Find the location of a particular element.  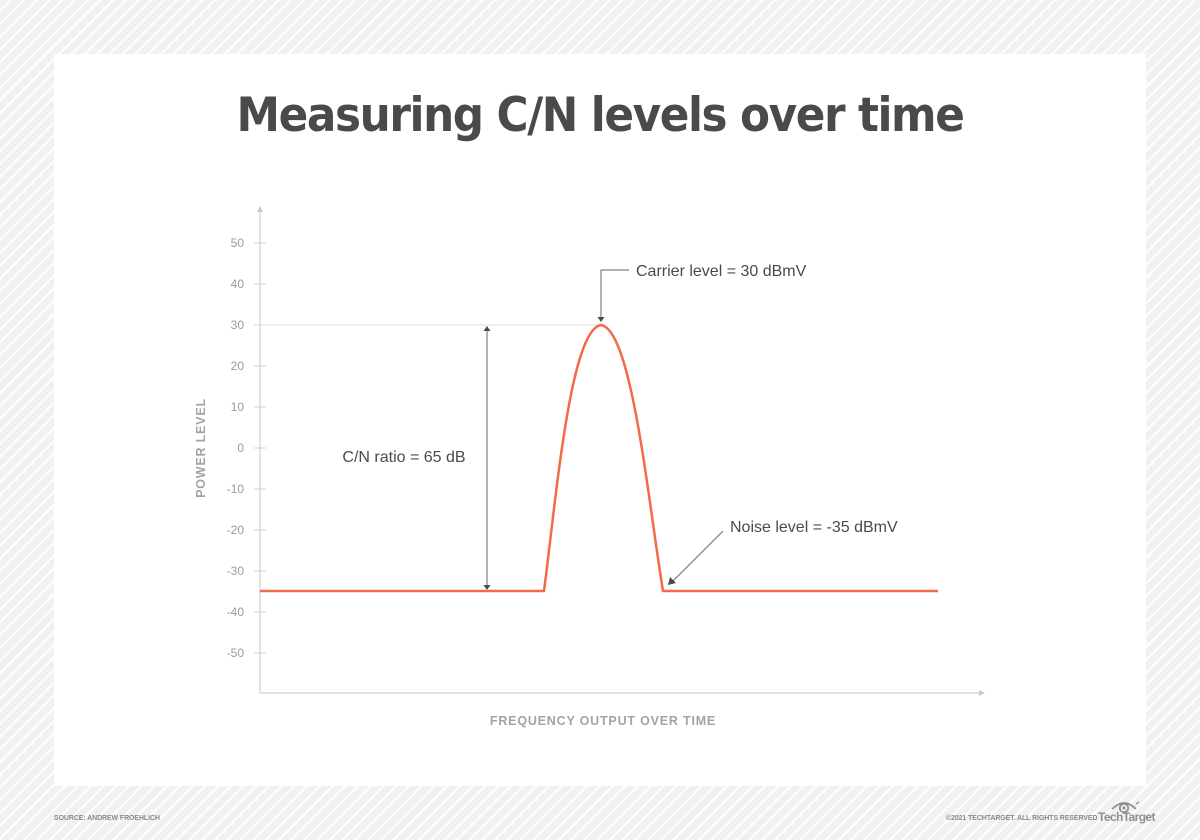

x-axis-arrow-icon is located at coordinates (982, 693).